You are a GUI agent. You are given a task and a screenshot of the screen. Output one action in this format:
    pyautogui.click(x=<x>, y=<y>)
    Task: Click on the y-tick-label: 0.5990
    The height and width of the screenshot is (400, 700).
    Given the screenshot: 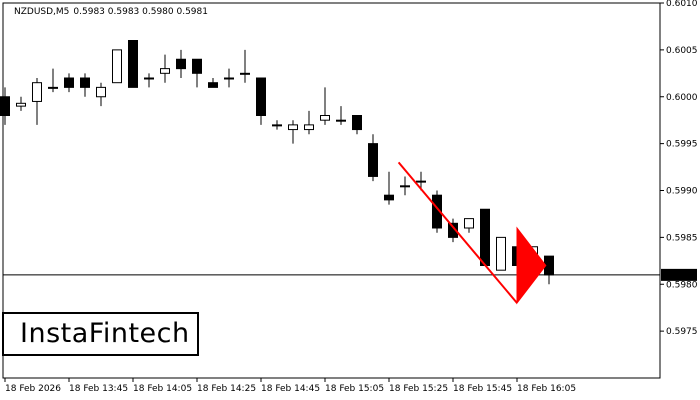 What is the action you would take?
    pyautogui.click(x=682, y=192)
    